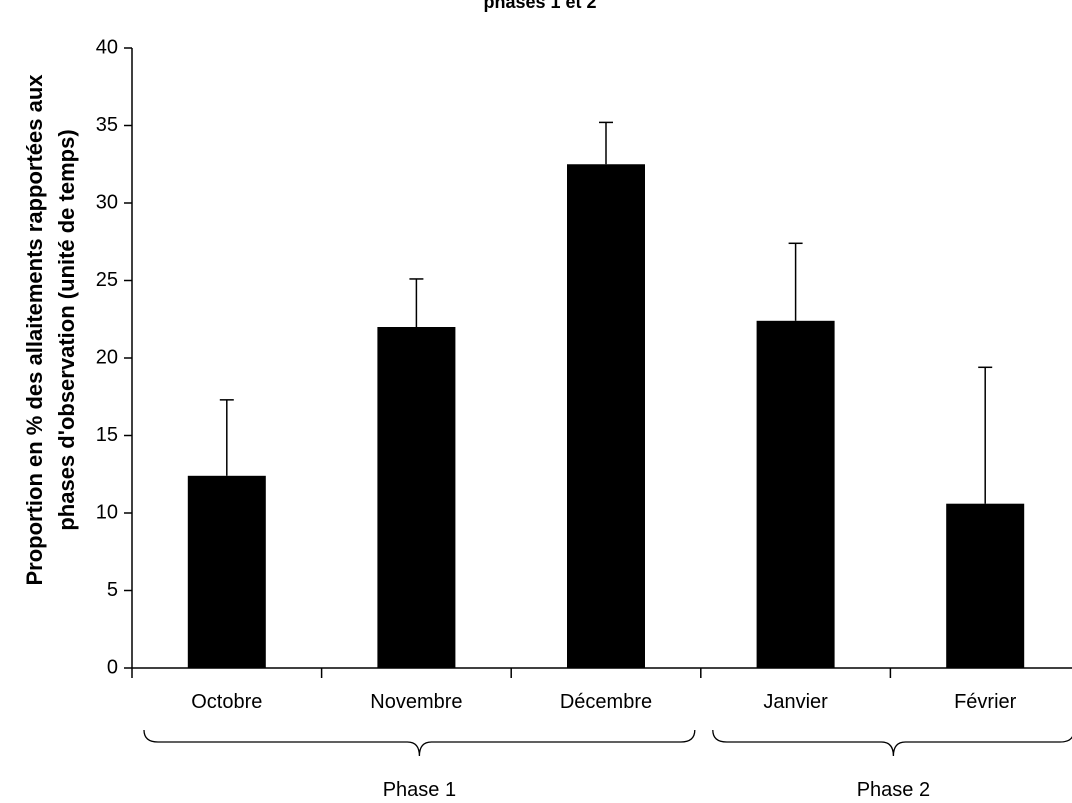 The width and height of the screenshot is (1072, 803). Describe the element at coordinates (107, 435) in the screenshot. I see `y-tick-label: 15` at that location.